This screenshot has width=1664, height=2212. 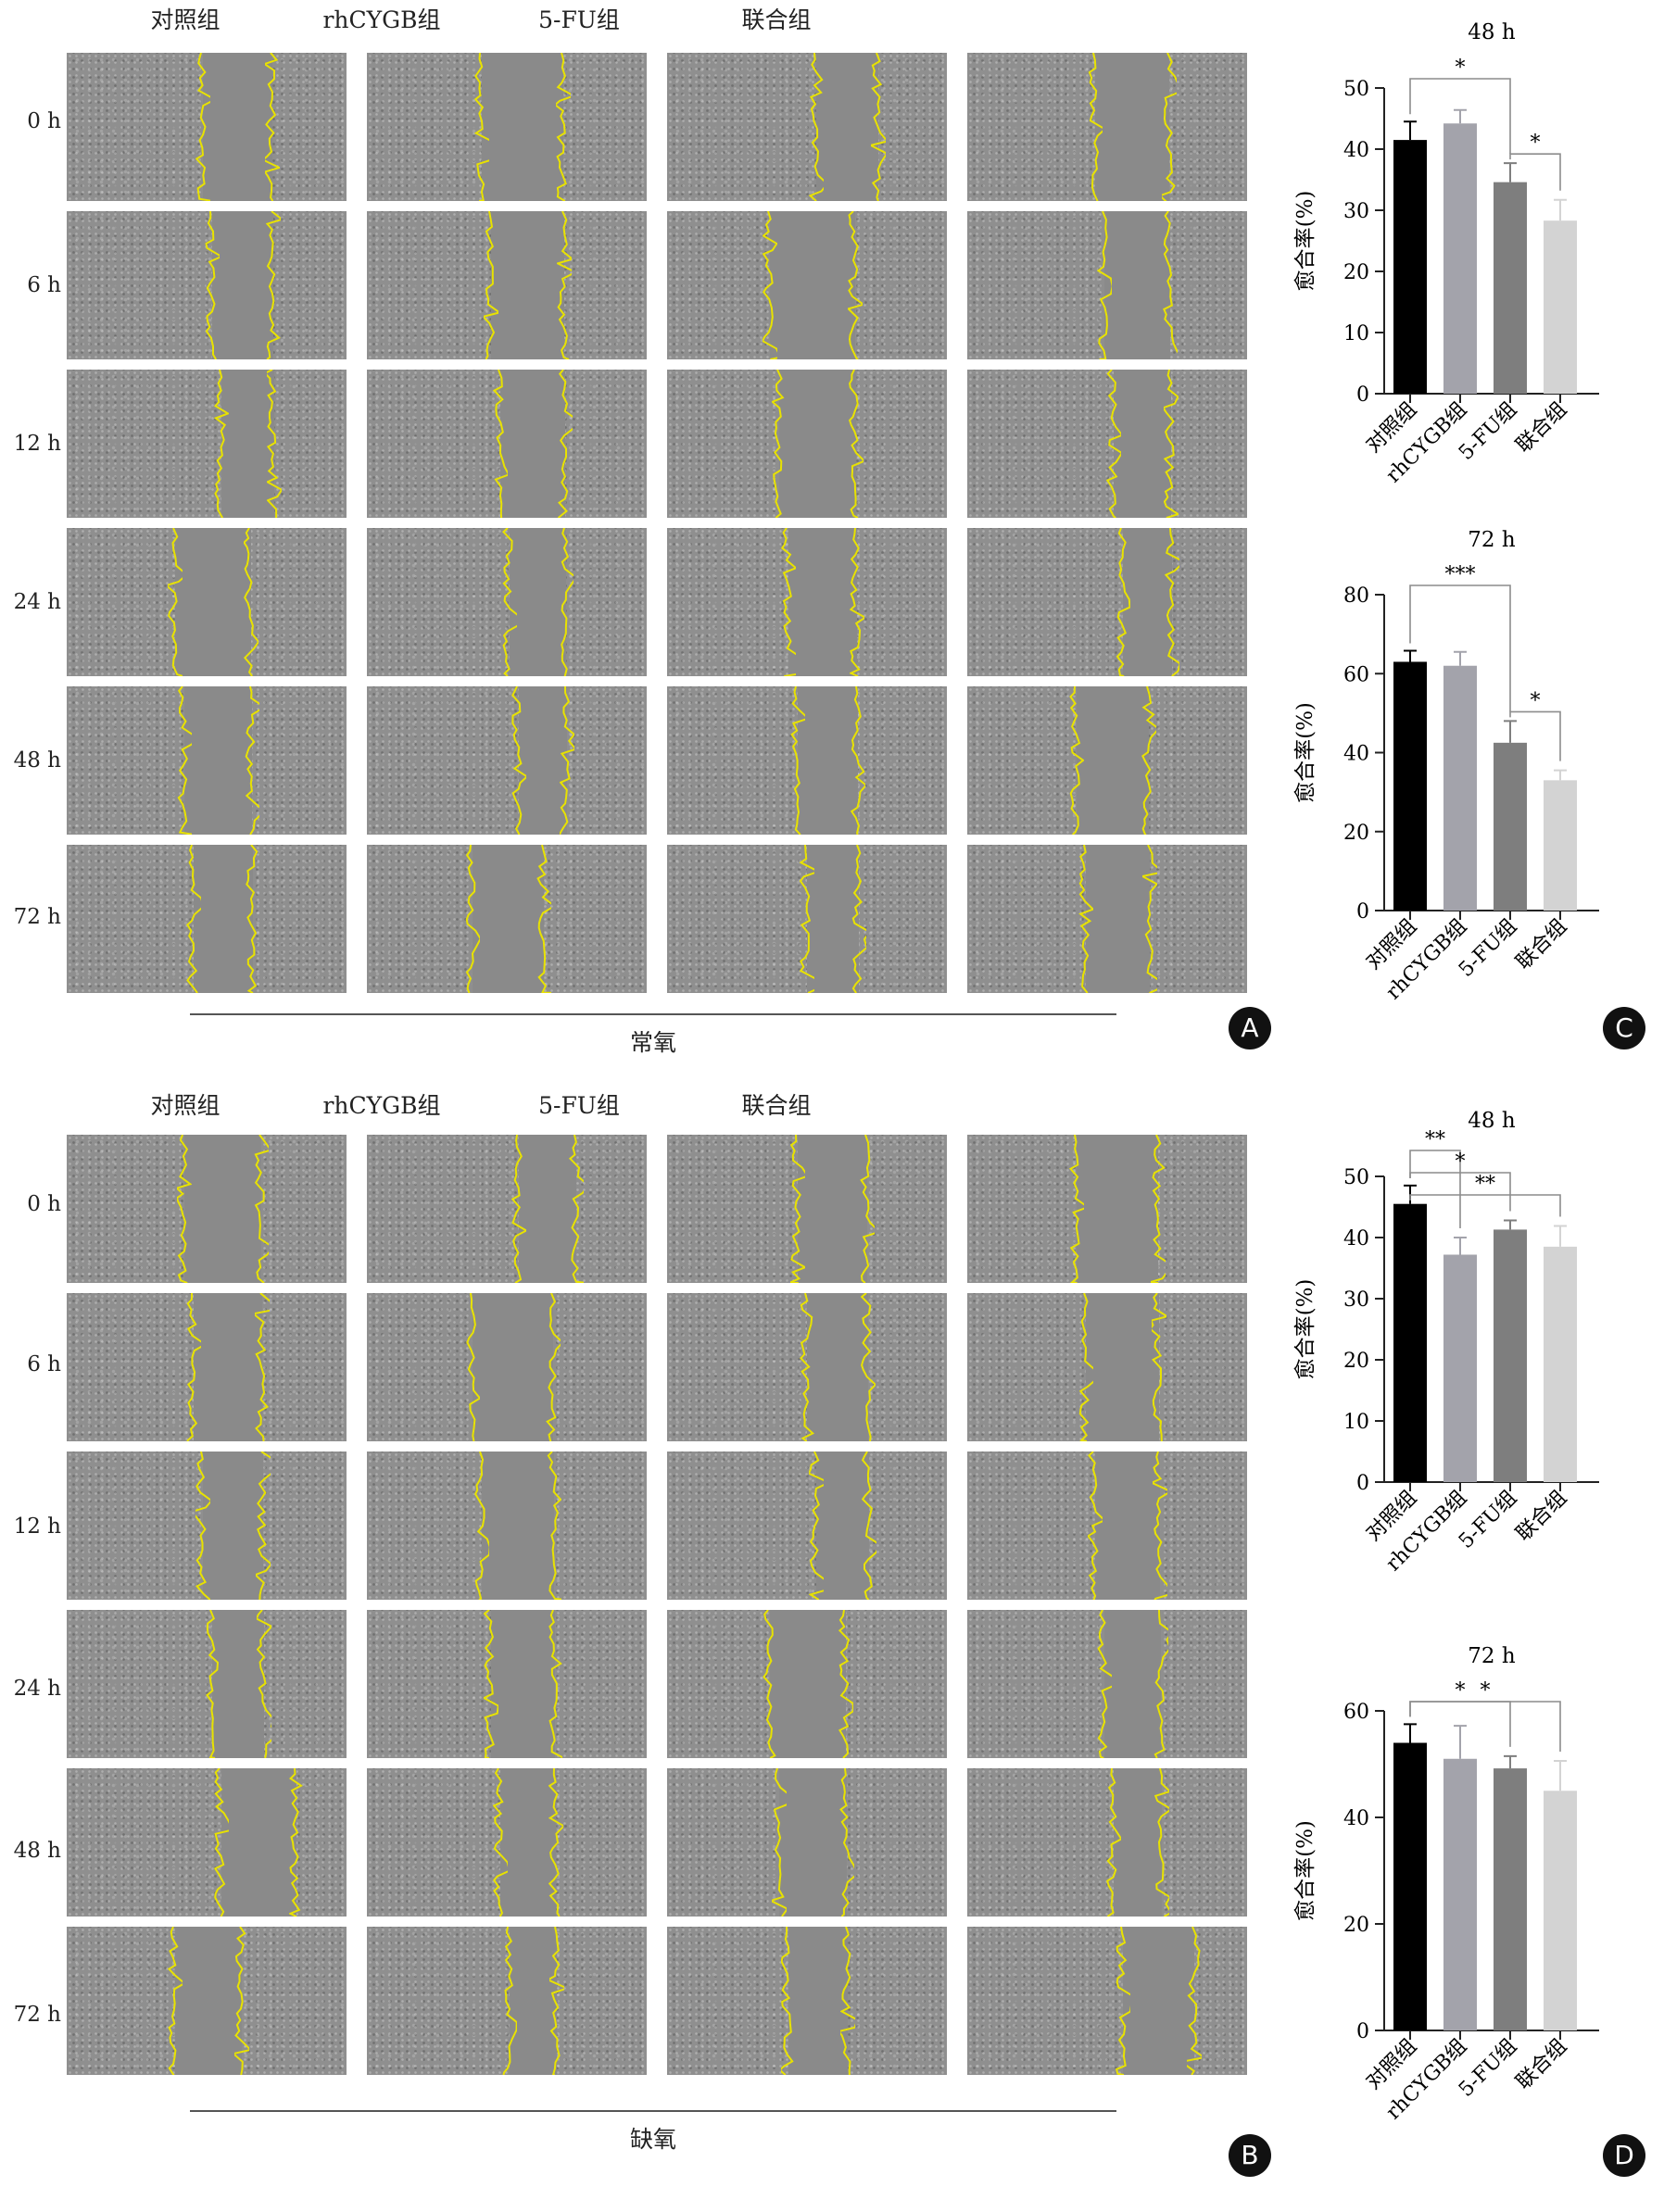 I want to click on panel-letter-c: C, so click(x=1624, y=1028).